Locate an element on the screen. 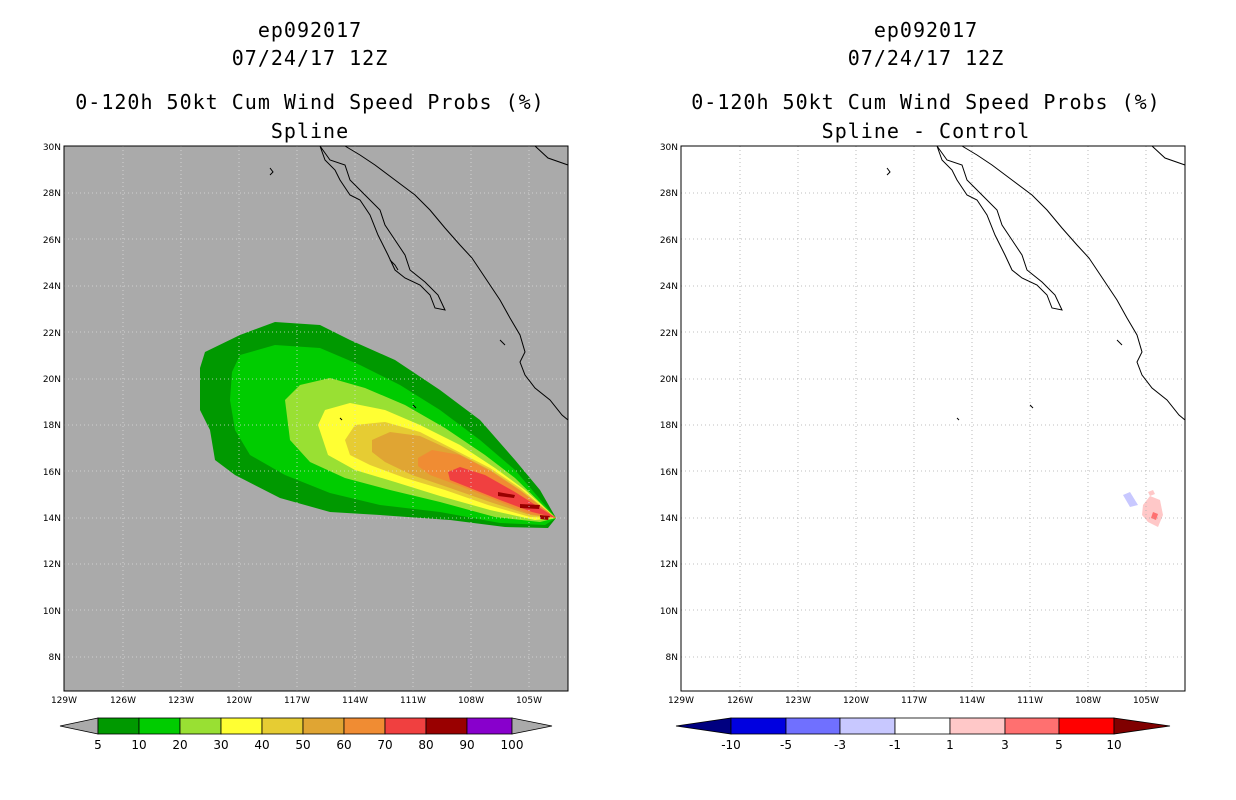 This screenshot has height=800, width=1236. left-colorbar-label: 70 is located at coordinates (384, 745).